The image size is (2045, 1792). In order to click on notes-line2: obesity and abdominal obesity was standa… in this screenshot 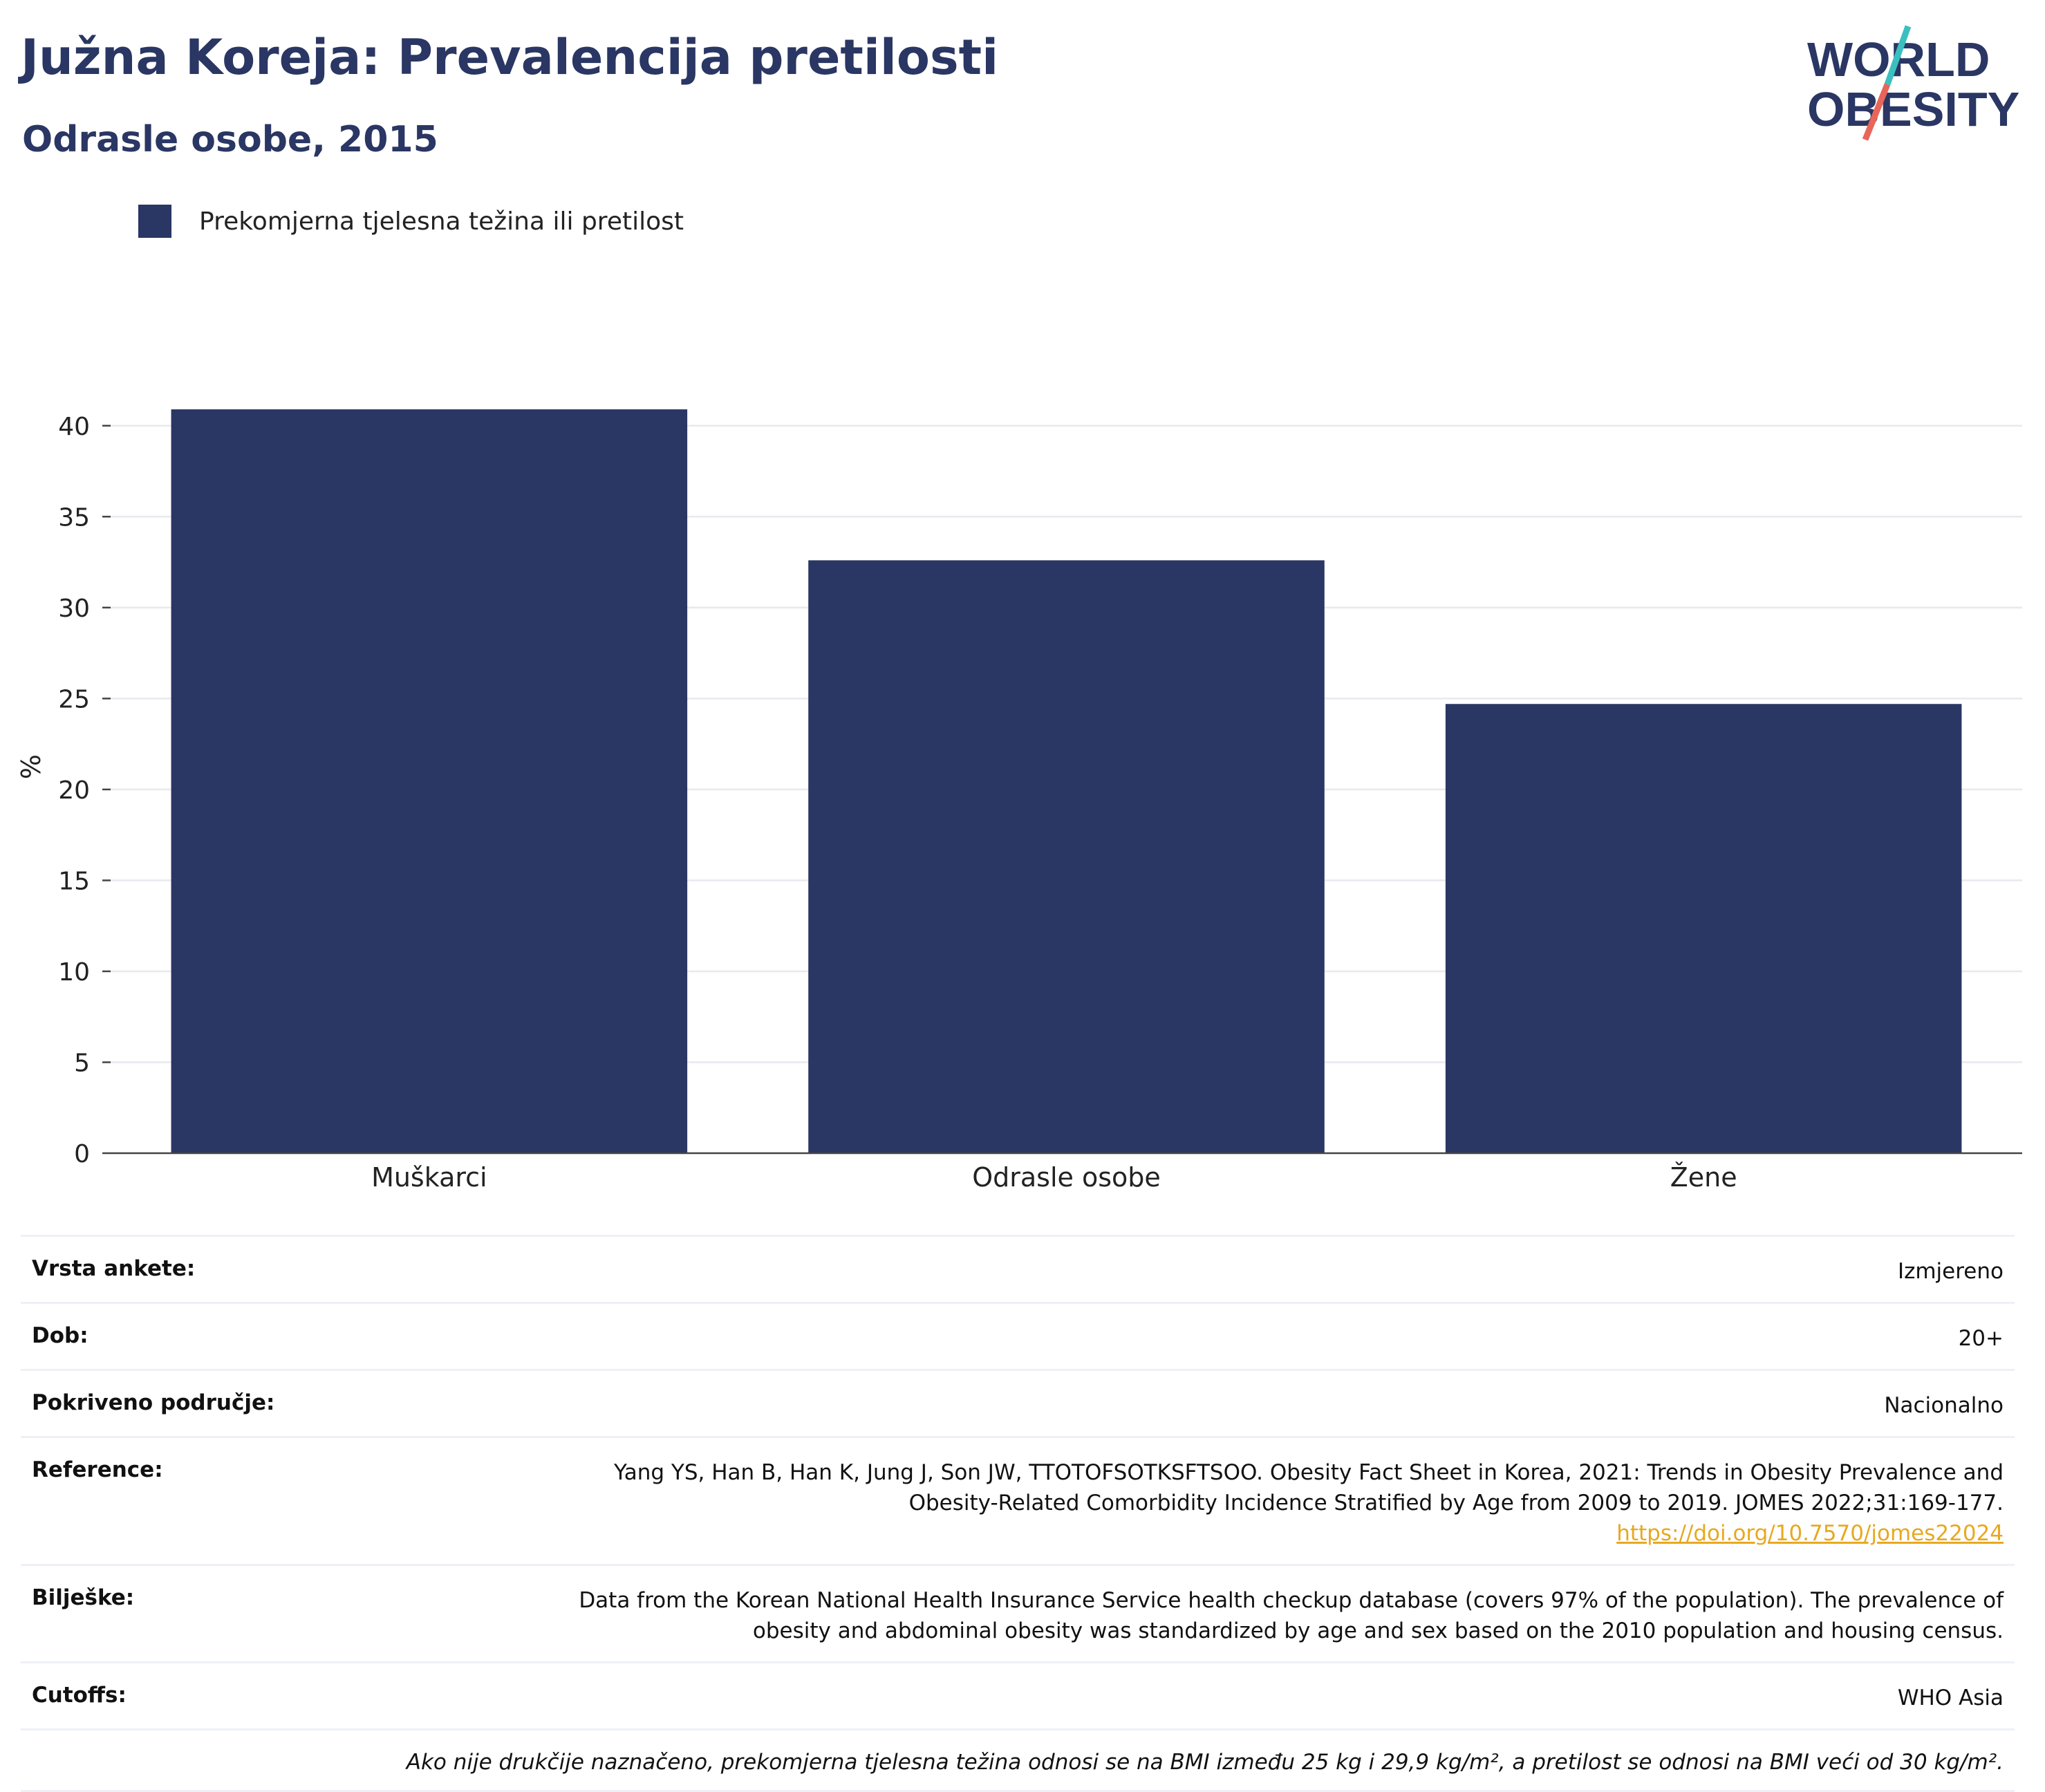, I will do `click(1378, 1630)`.